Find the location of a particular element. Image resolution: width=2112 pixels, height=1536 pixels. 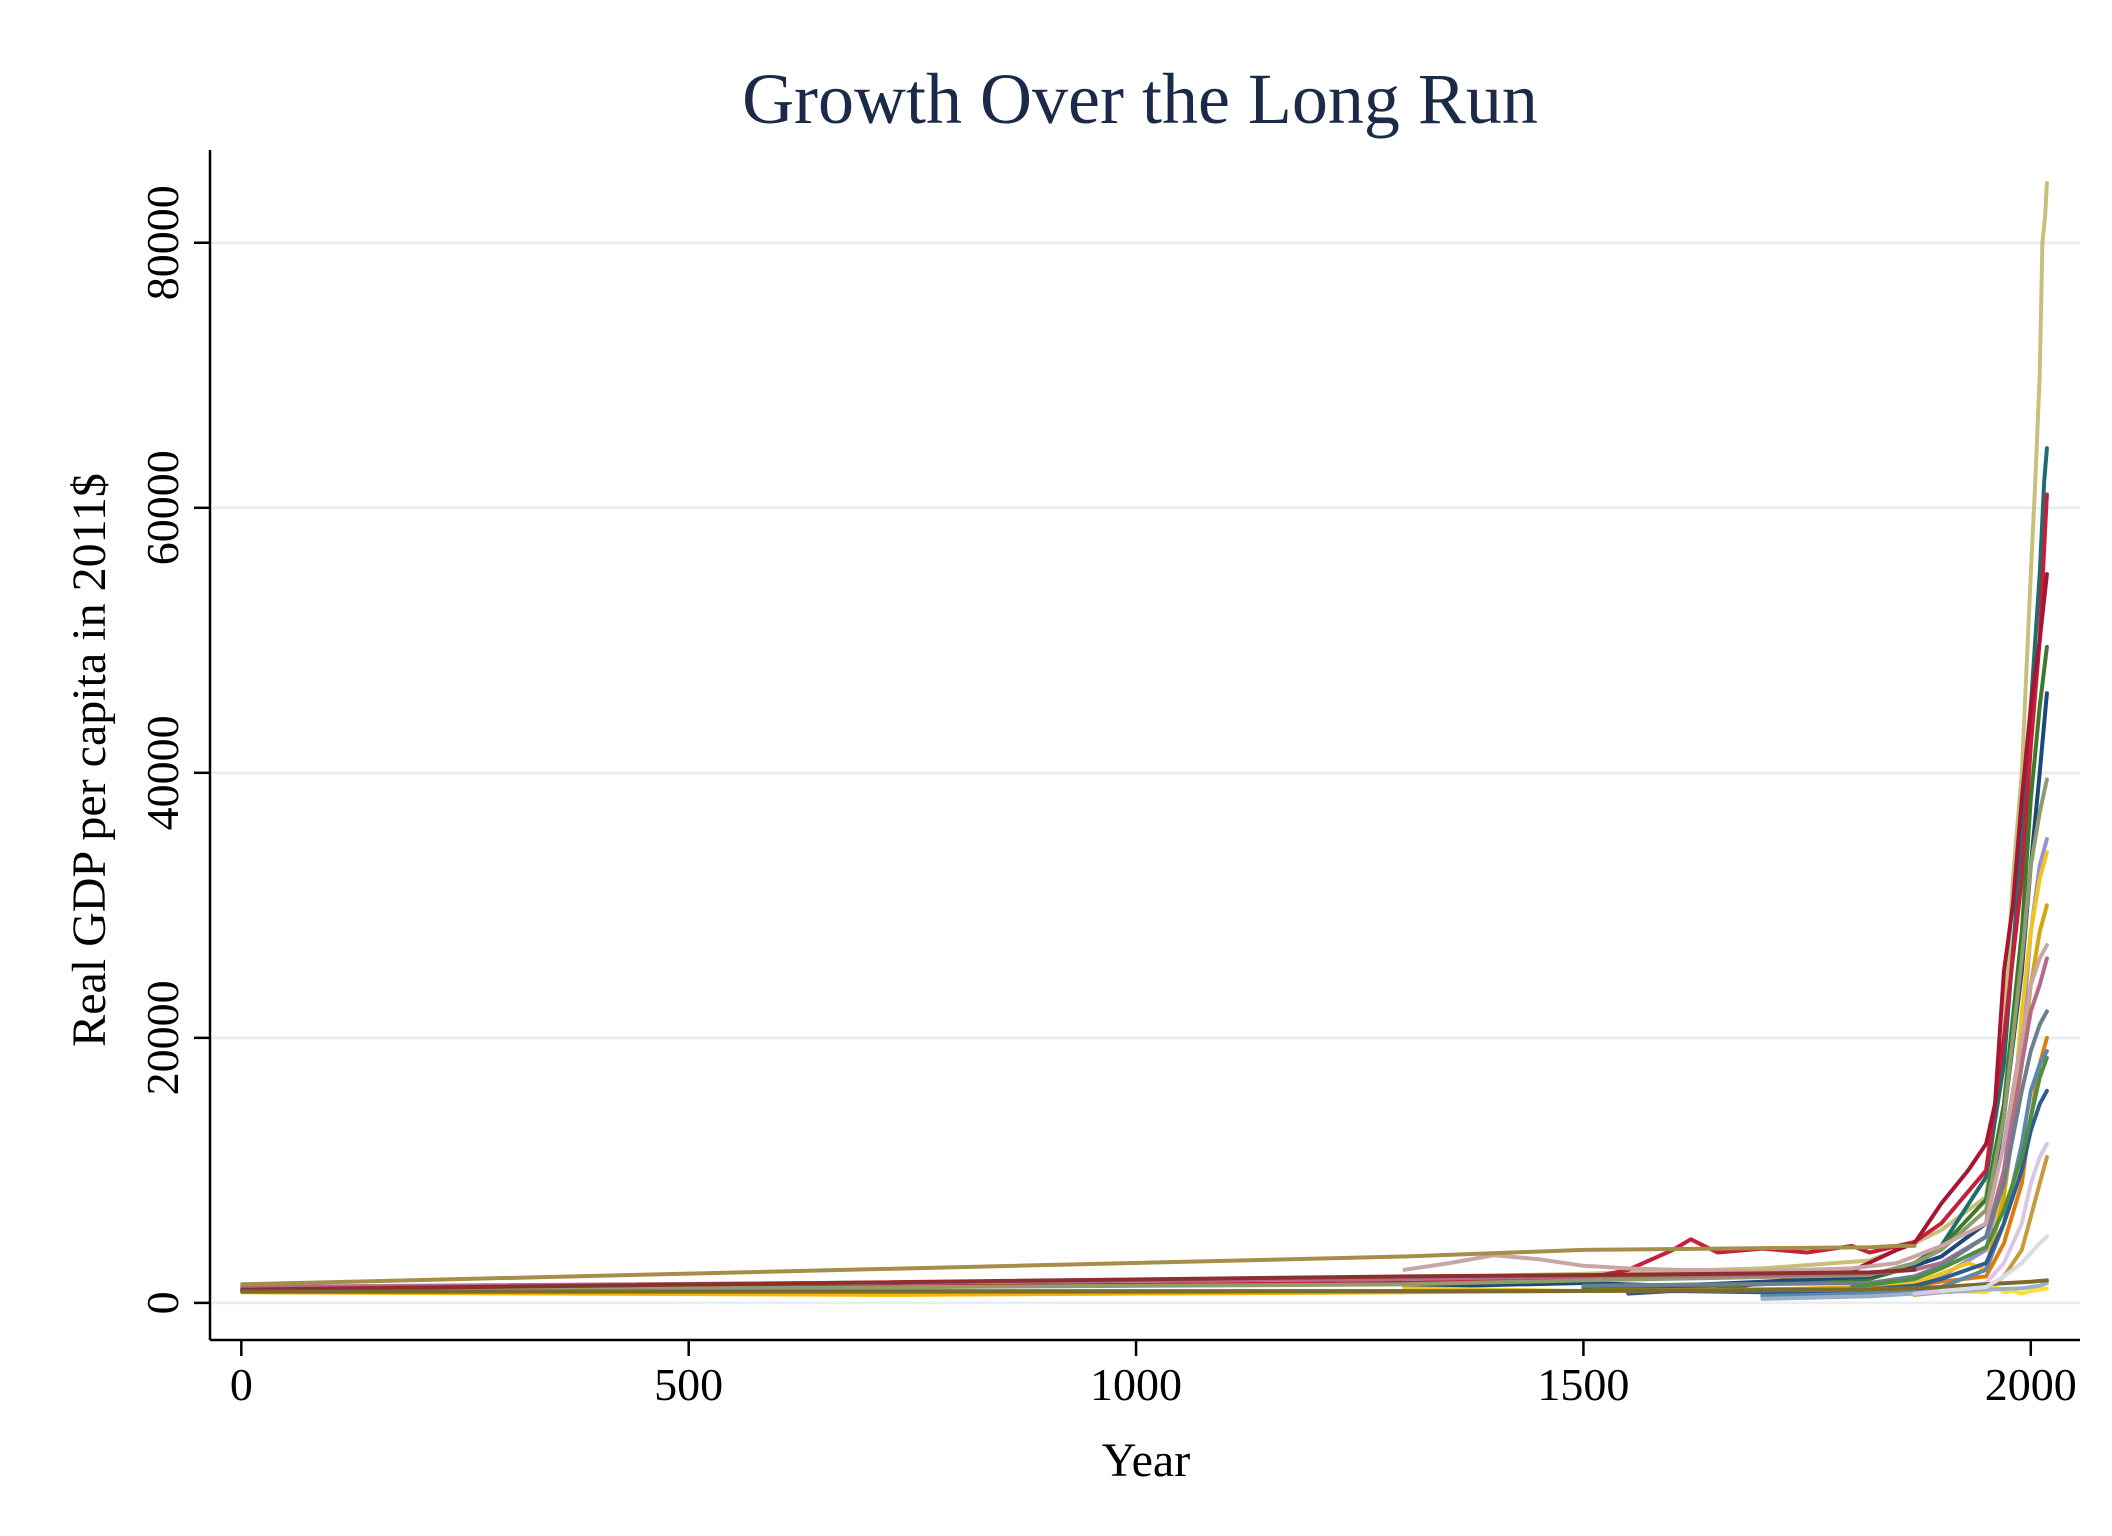

y-axis-ticks: 0 20000 40000 60000 80000 is located at coordinates (173, 749).